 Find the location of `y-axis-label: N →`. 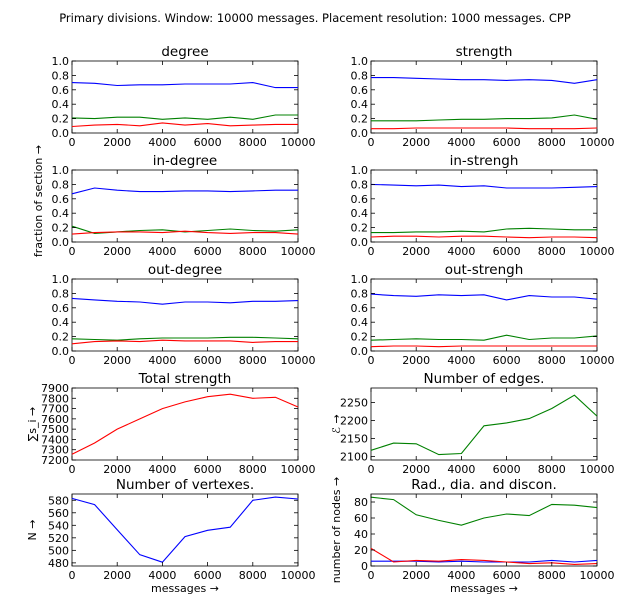

y-axis-label: N → is located at coordinates (32, 530).